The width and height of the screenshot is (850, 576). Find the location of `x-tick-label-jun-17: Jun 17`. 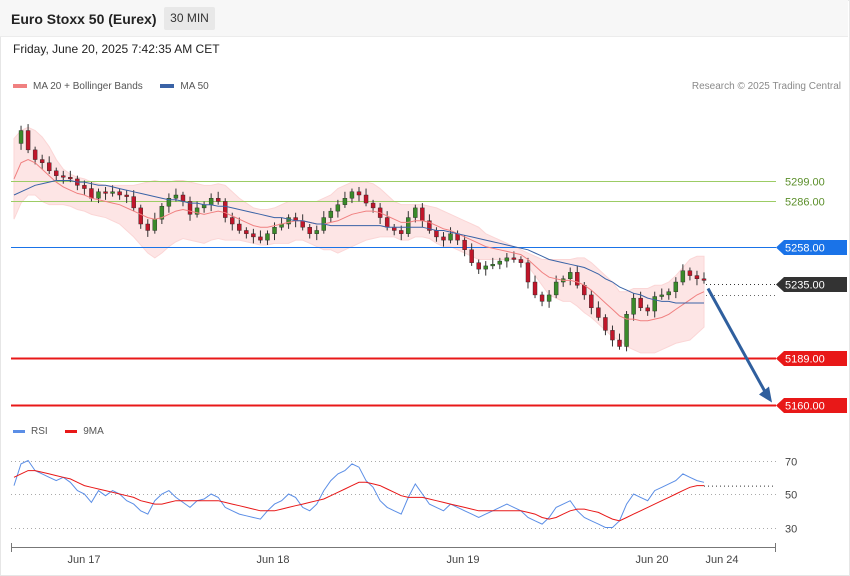

x-tick-label-jun-17: Jun 17 is located at coordinates (83, 560).